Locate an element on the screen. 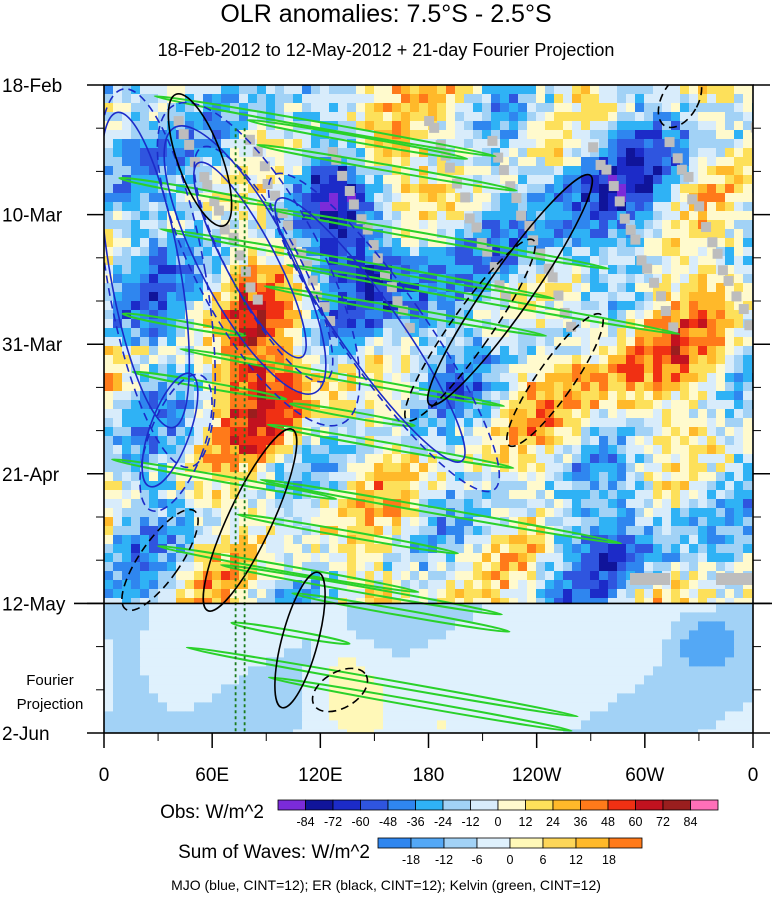 This screenshot has width=772, height=899. obs-legend-level: -12 is located at coordinates (470, 822).